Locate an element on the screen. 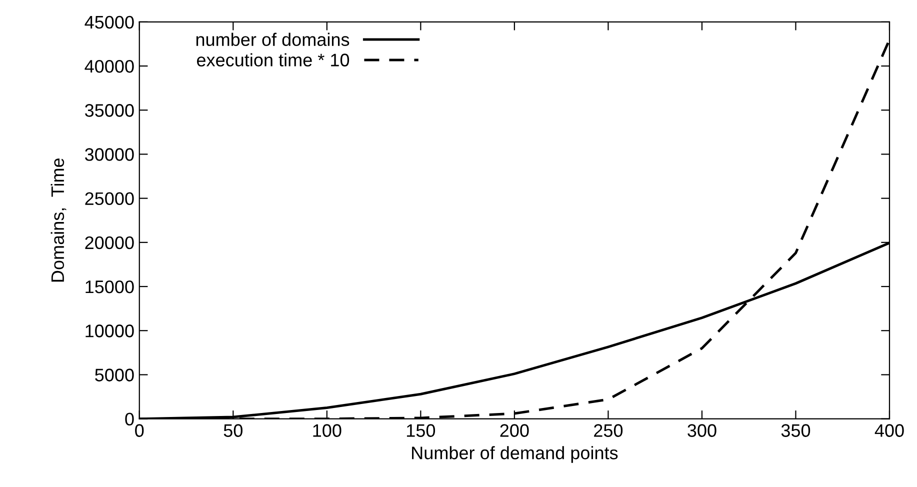 This screenshot has height=487, width=917. x-tick-label: 200 is located at coordinates (514, 430).